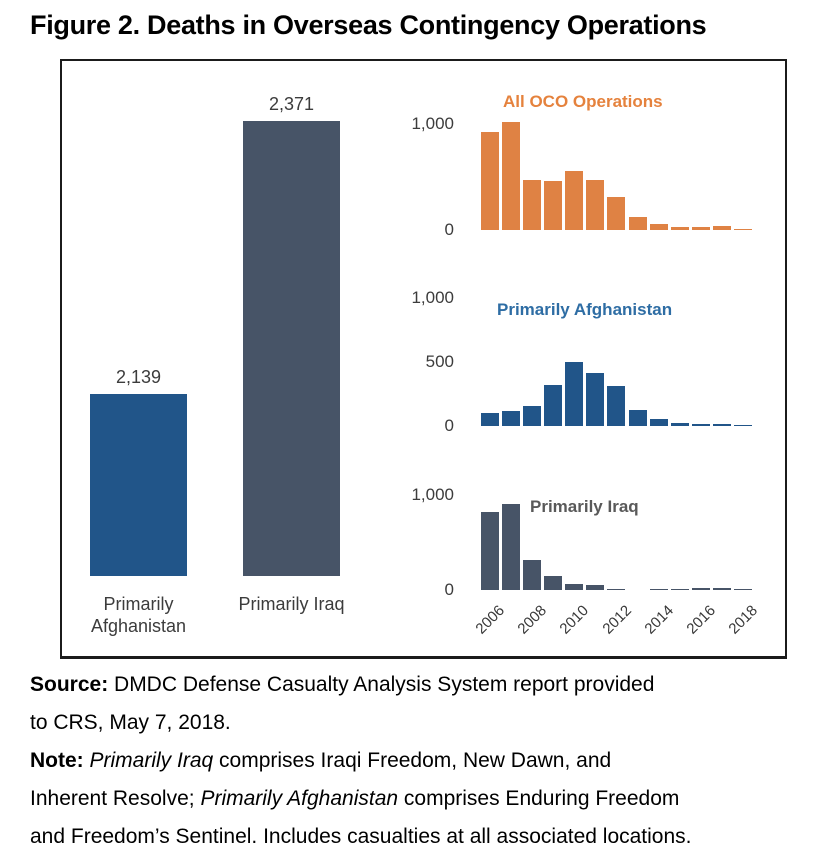 The height and width of the screenshot is (855, 840). What do you see at coordinates (151, 760) in the screenshot?
I see `note-italic-iraq: Primarily Iraq` at bounding box center [151, 760].